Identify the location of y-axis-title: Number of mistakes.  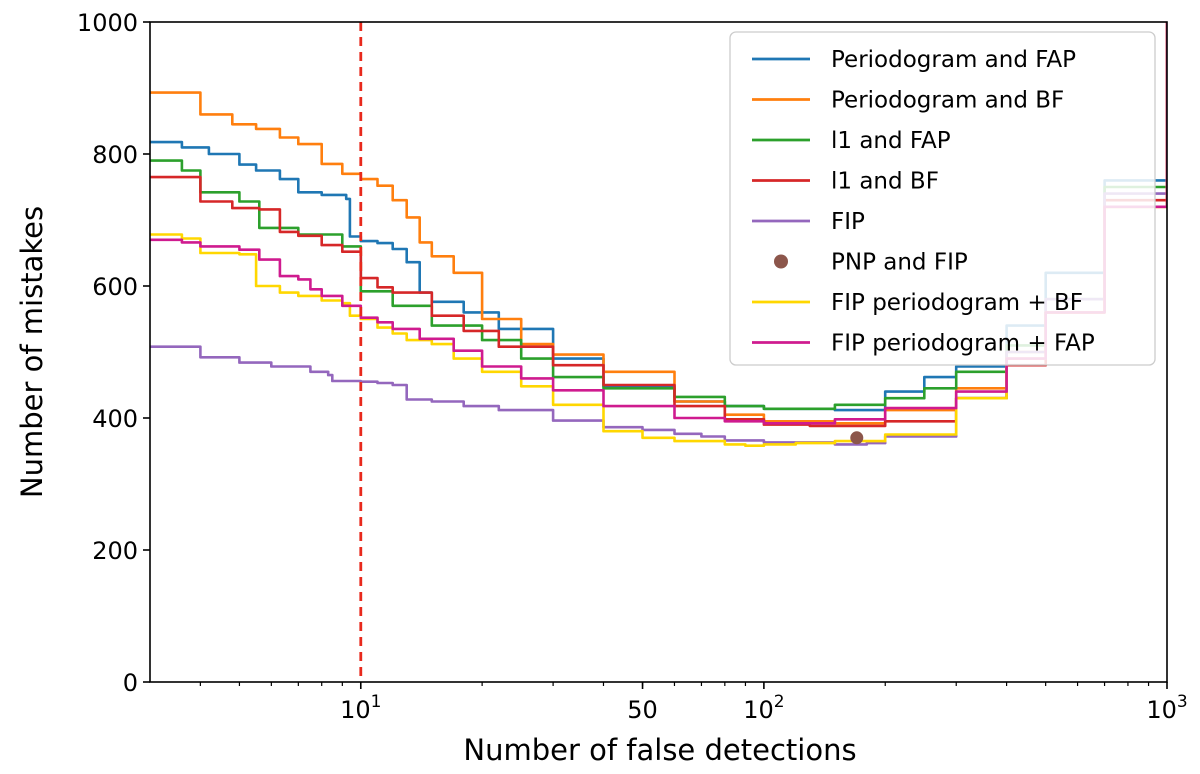
(32, 352).